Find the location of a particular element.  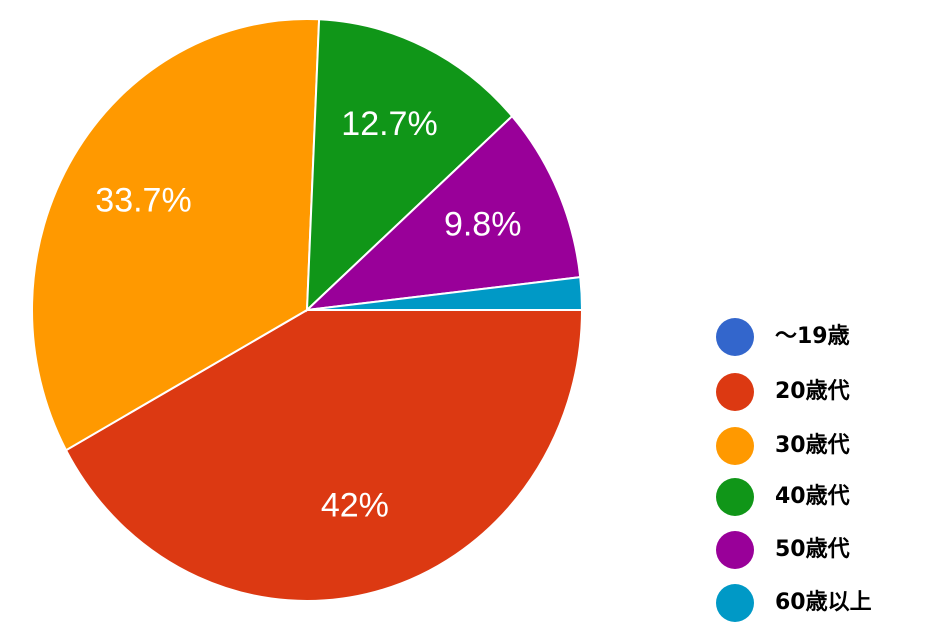

slice-label: 9.8% is located at coordinates (483, 225).